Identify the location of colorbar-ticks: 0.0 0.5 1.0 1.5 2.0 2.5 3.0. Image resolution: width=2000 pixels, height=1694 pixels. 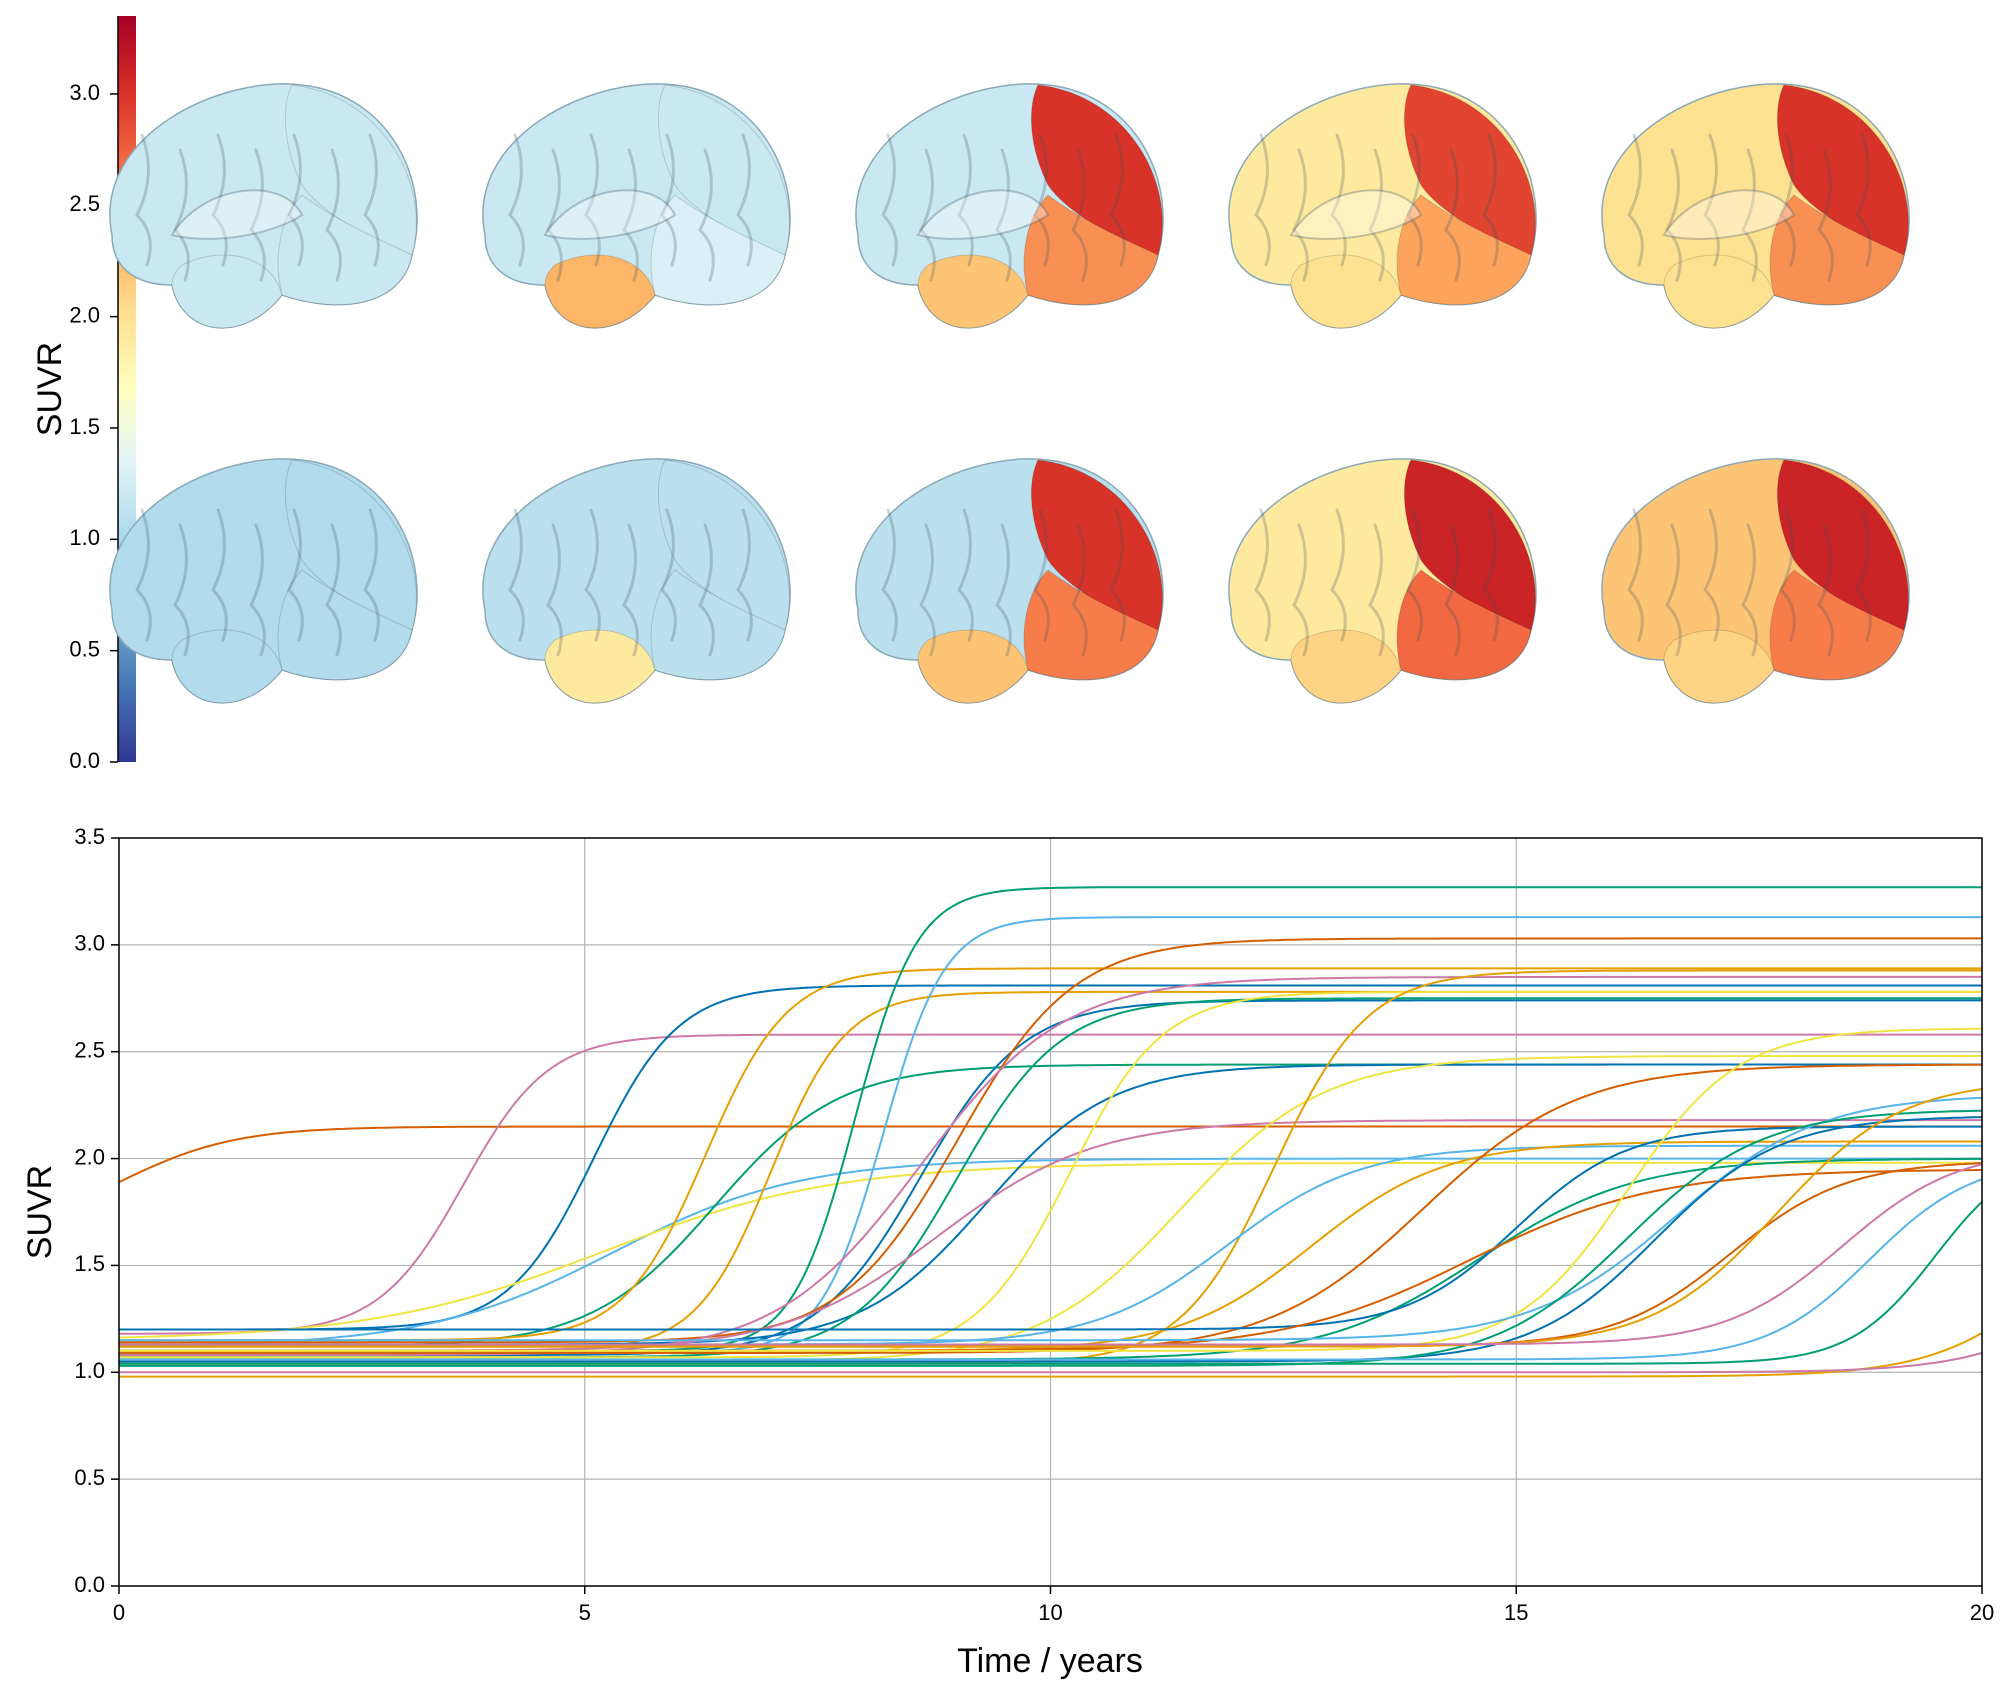
(93, 426).